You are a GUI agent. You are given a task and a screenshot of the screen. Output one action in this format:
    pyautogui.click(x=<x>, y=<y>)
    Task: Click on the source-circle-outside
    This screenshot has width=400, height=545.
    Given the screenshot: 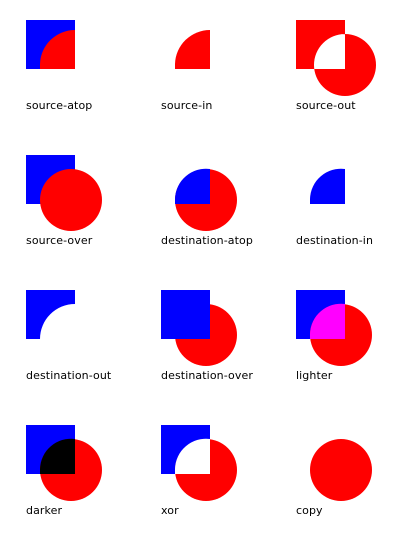 What is the action you would take?
    pyautogui.click(x=336, y=58)
    